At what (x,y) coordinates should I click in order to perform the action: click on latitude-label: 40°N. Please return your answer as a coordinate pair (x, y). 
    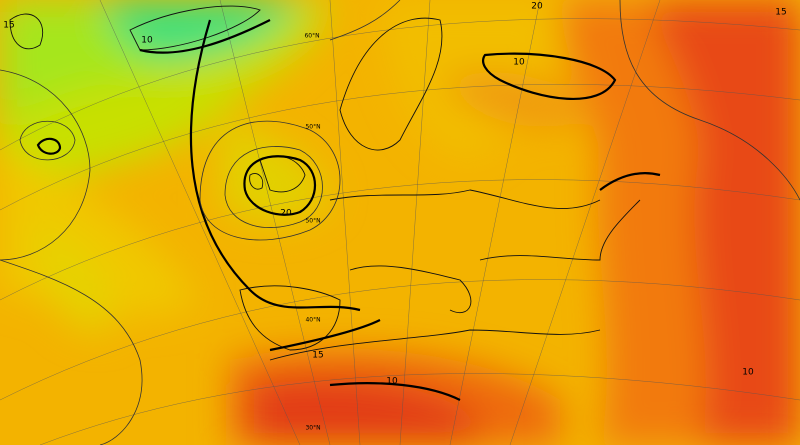
    Looking at the image, I should click on (312, 320).